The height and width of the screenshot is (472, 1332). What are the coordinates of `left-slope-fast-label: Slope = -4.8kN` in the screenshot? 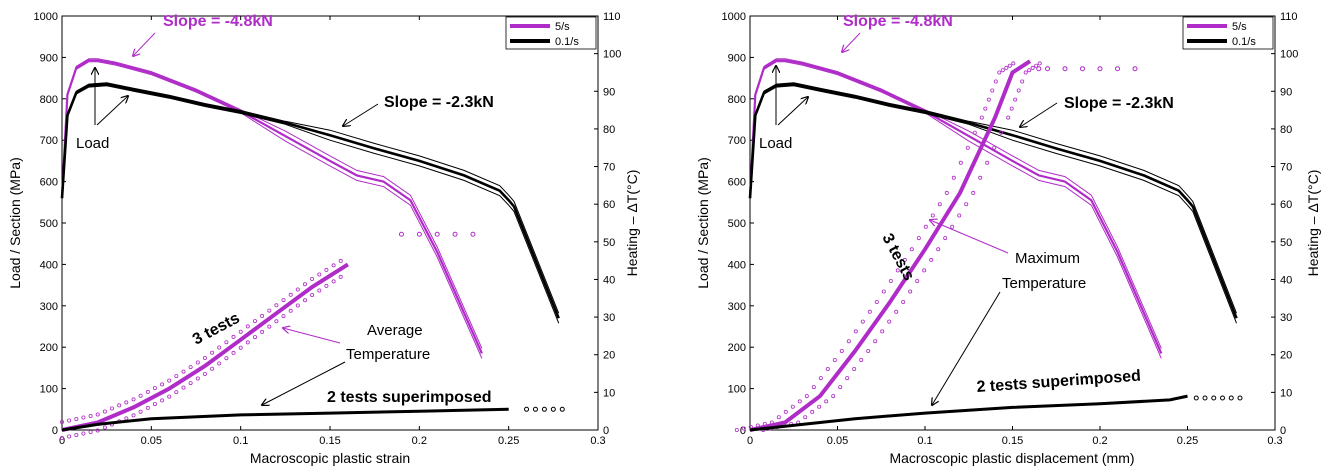 It's located at (218, 21).